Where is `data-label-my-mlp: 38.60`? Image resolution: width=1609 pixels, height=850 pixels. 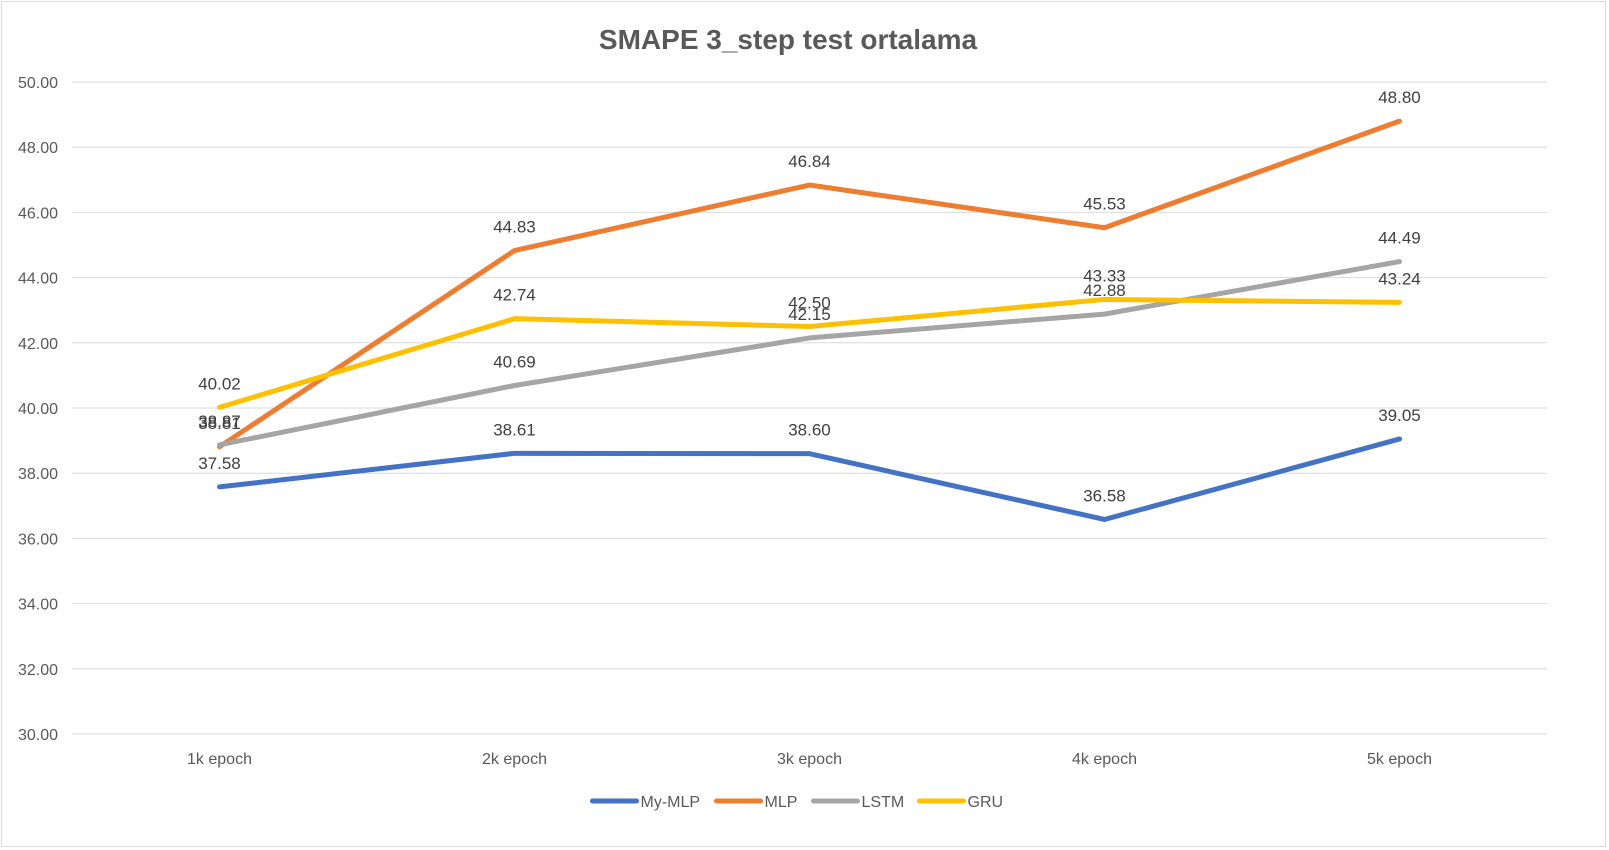
data-label-my-mlp: 38.60 is located at coordinates (809, 430).